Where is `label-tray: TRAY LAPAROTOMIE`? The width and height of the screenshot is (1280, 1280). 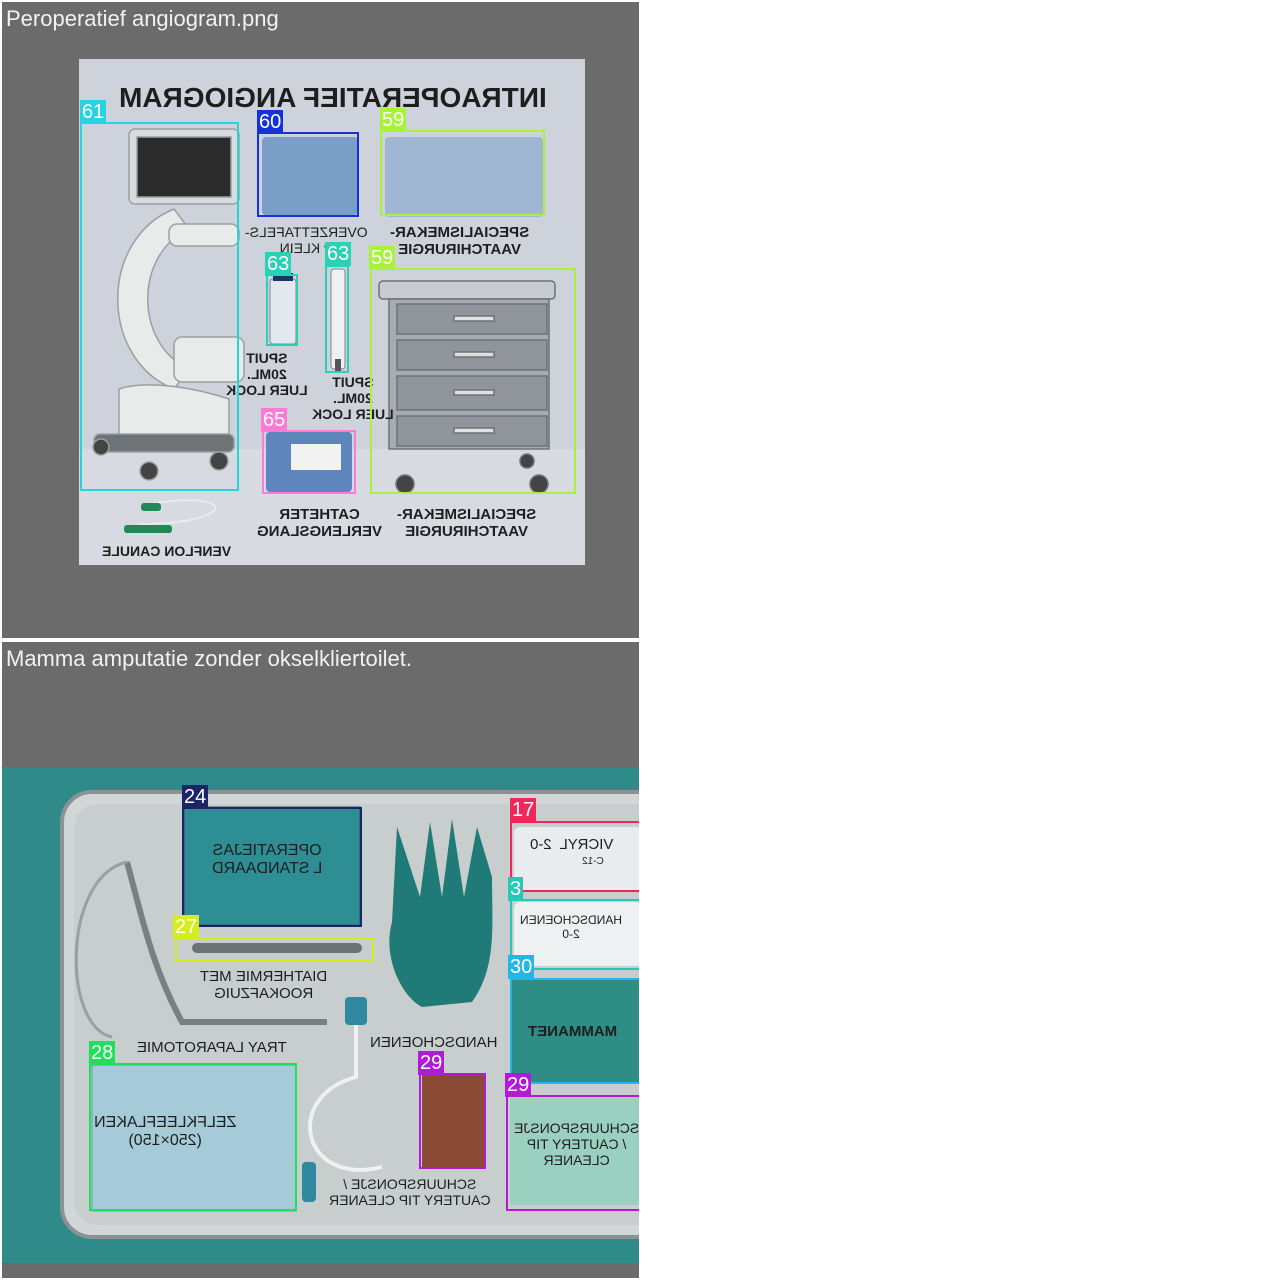
label-tray: TRAY LAPAROTOMIE is located at coordinates (212, 1047).